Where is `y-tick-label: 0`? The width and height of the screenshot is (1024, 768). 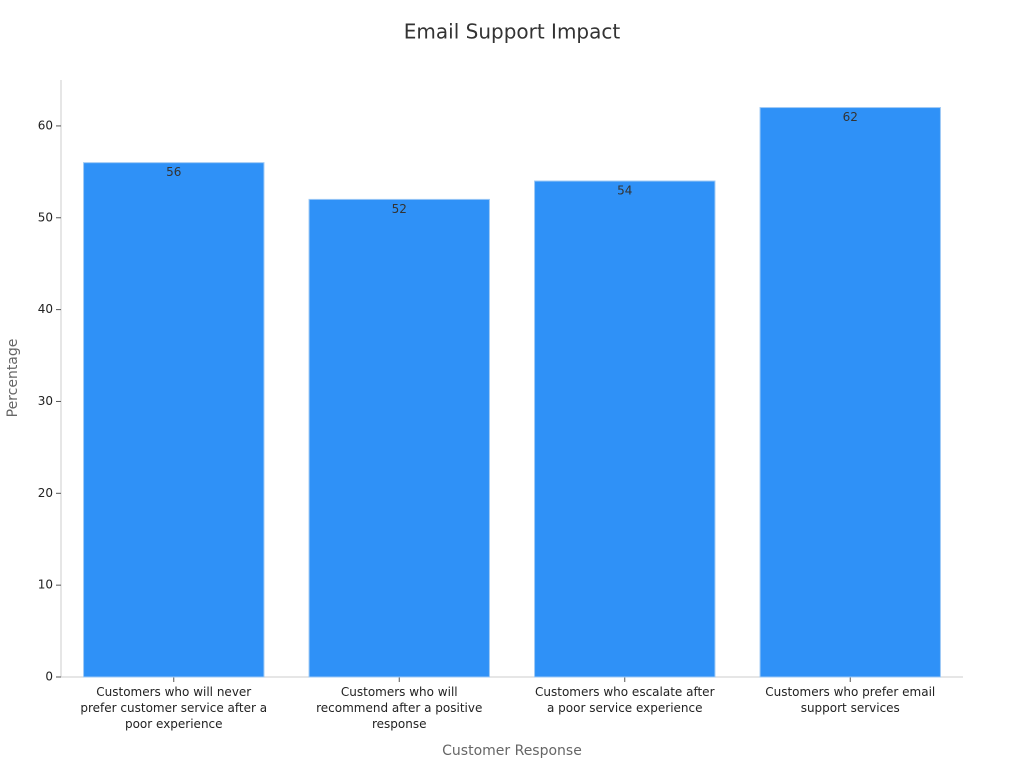
y-tick-label: 0 is located at coordinates (49, 677).